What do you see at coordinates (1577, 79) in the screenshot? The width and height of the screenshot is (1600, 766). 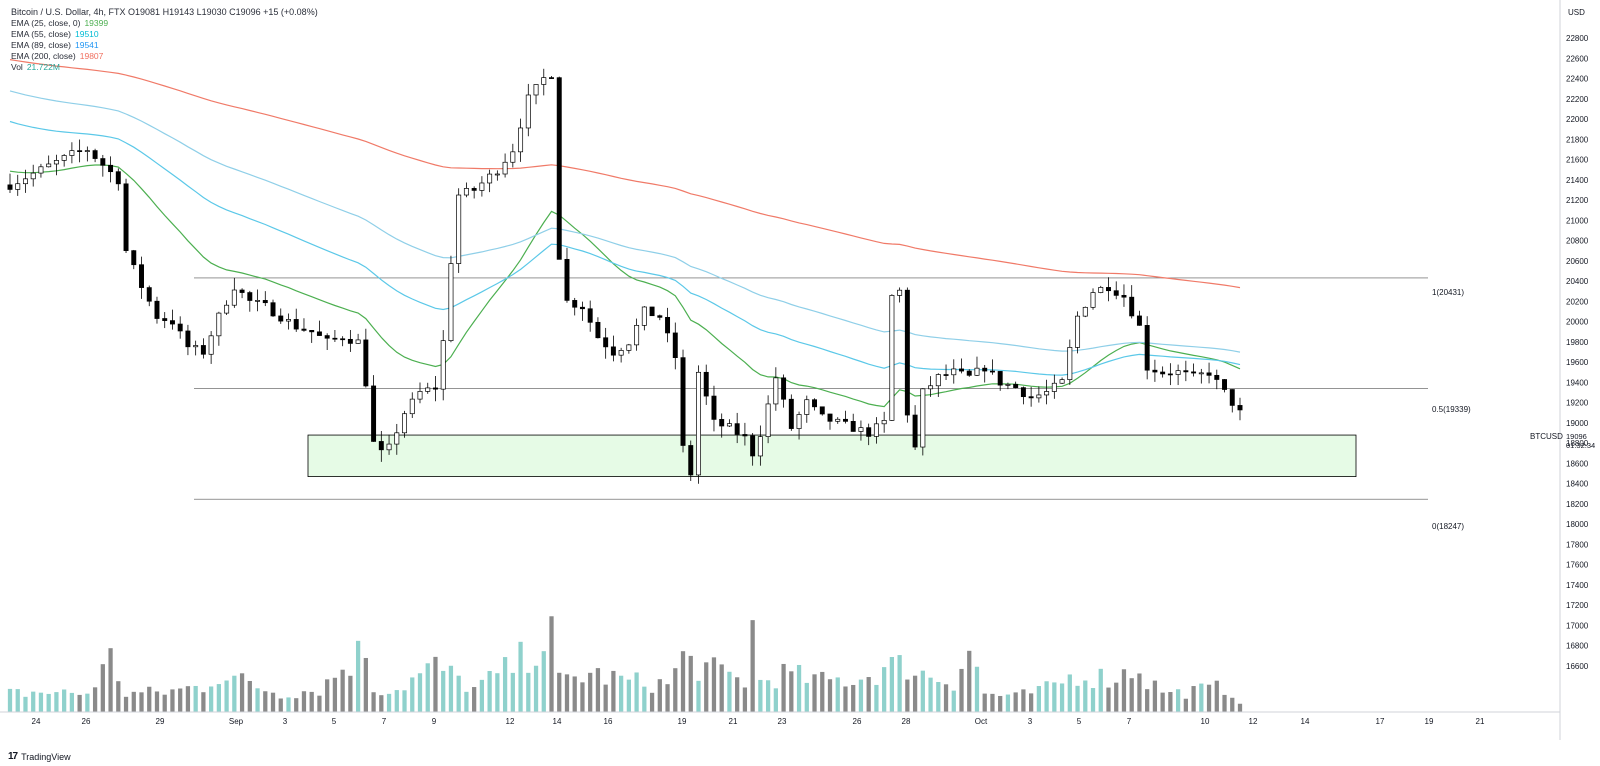 I see `price-tick-label: 22400` at bounding box center [1577, 79].